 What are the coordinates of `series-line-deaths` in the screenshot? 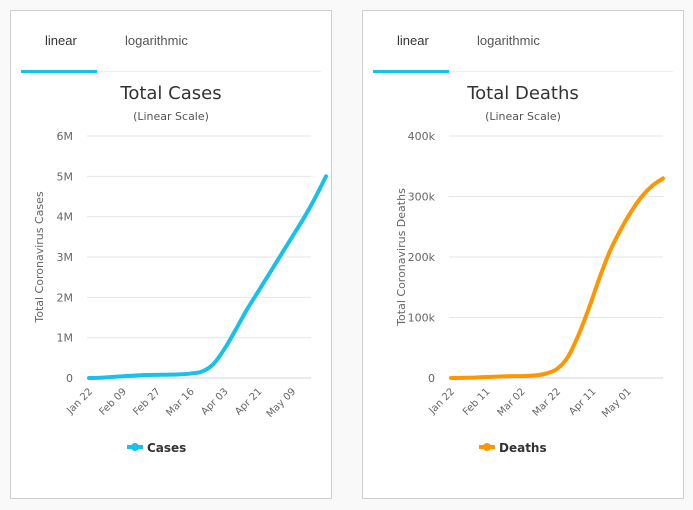 It's located at (557, 278).